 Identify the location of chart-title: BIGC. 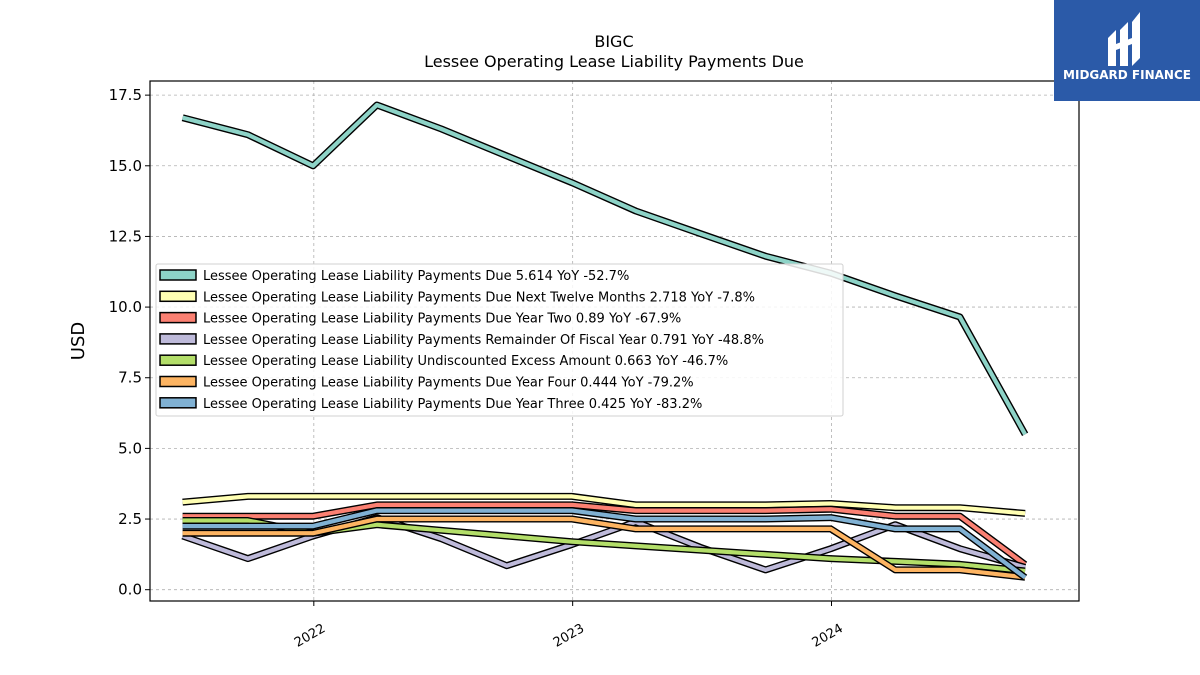
(613, 41).